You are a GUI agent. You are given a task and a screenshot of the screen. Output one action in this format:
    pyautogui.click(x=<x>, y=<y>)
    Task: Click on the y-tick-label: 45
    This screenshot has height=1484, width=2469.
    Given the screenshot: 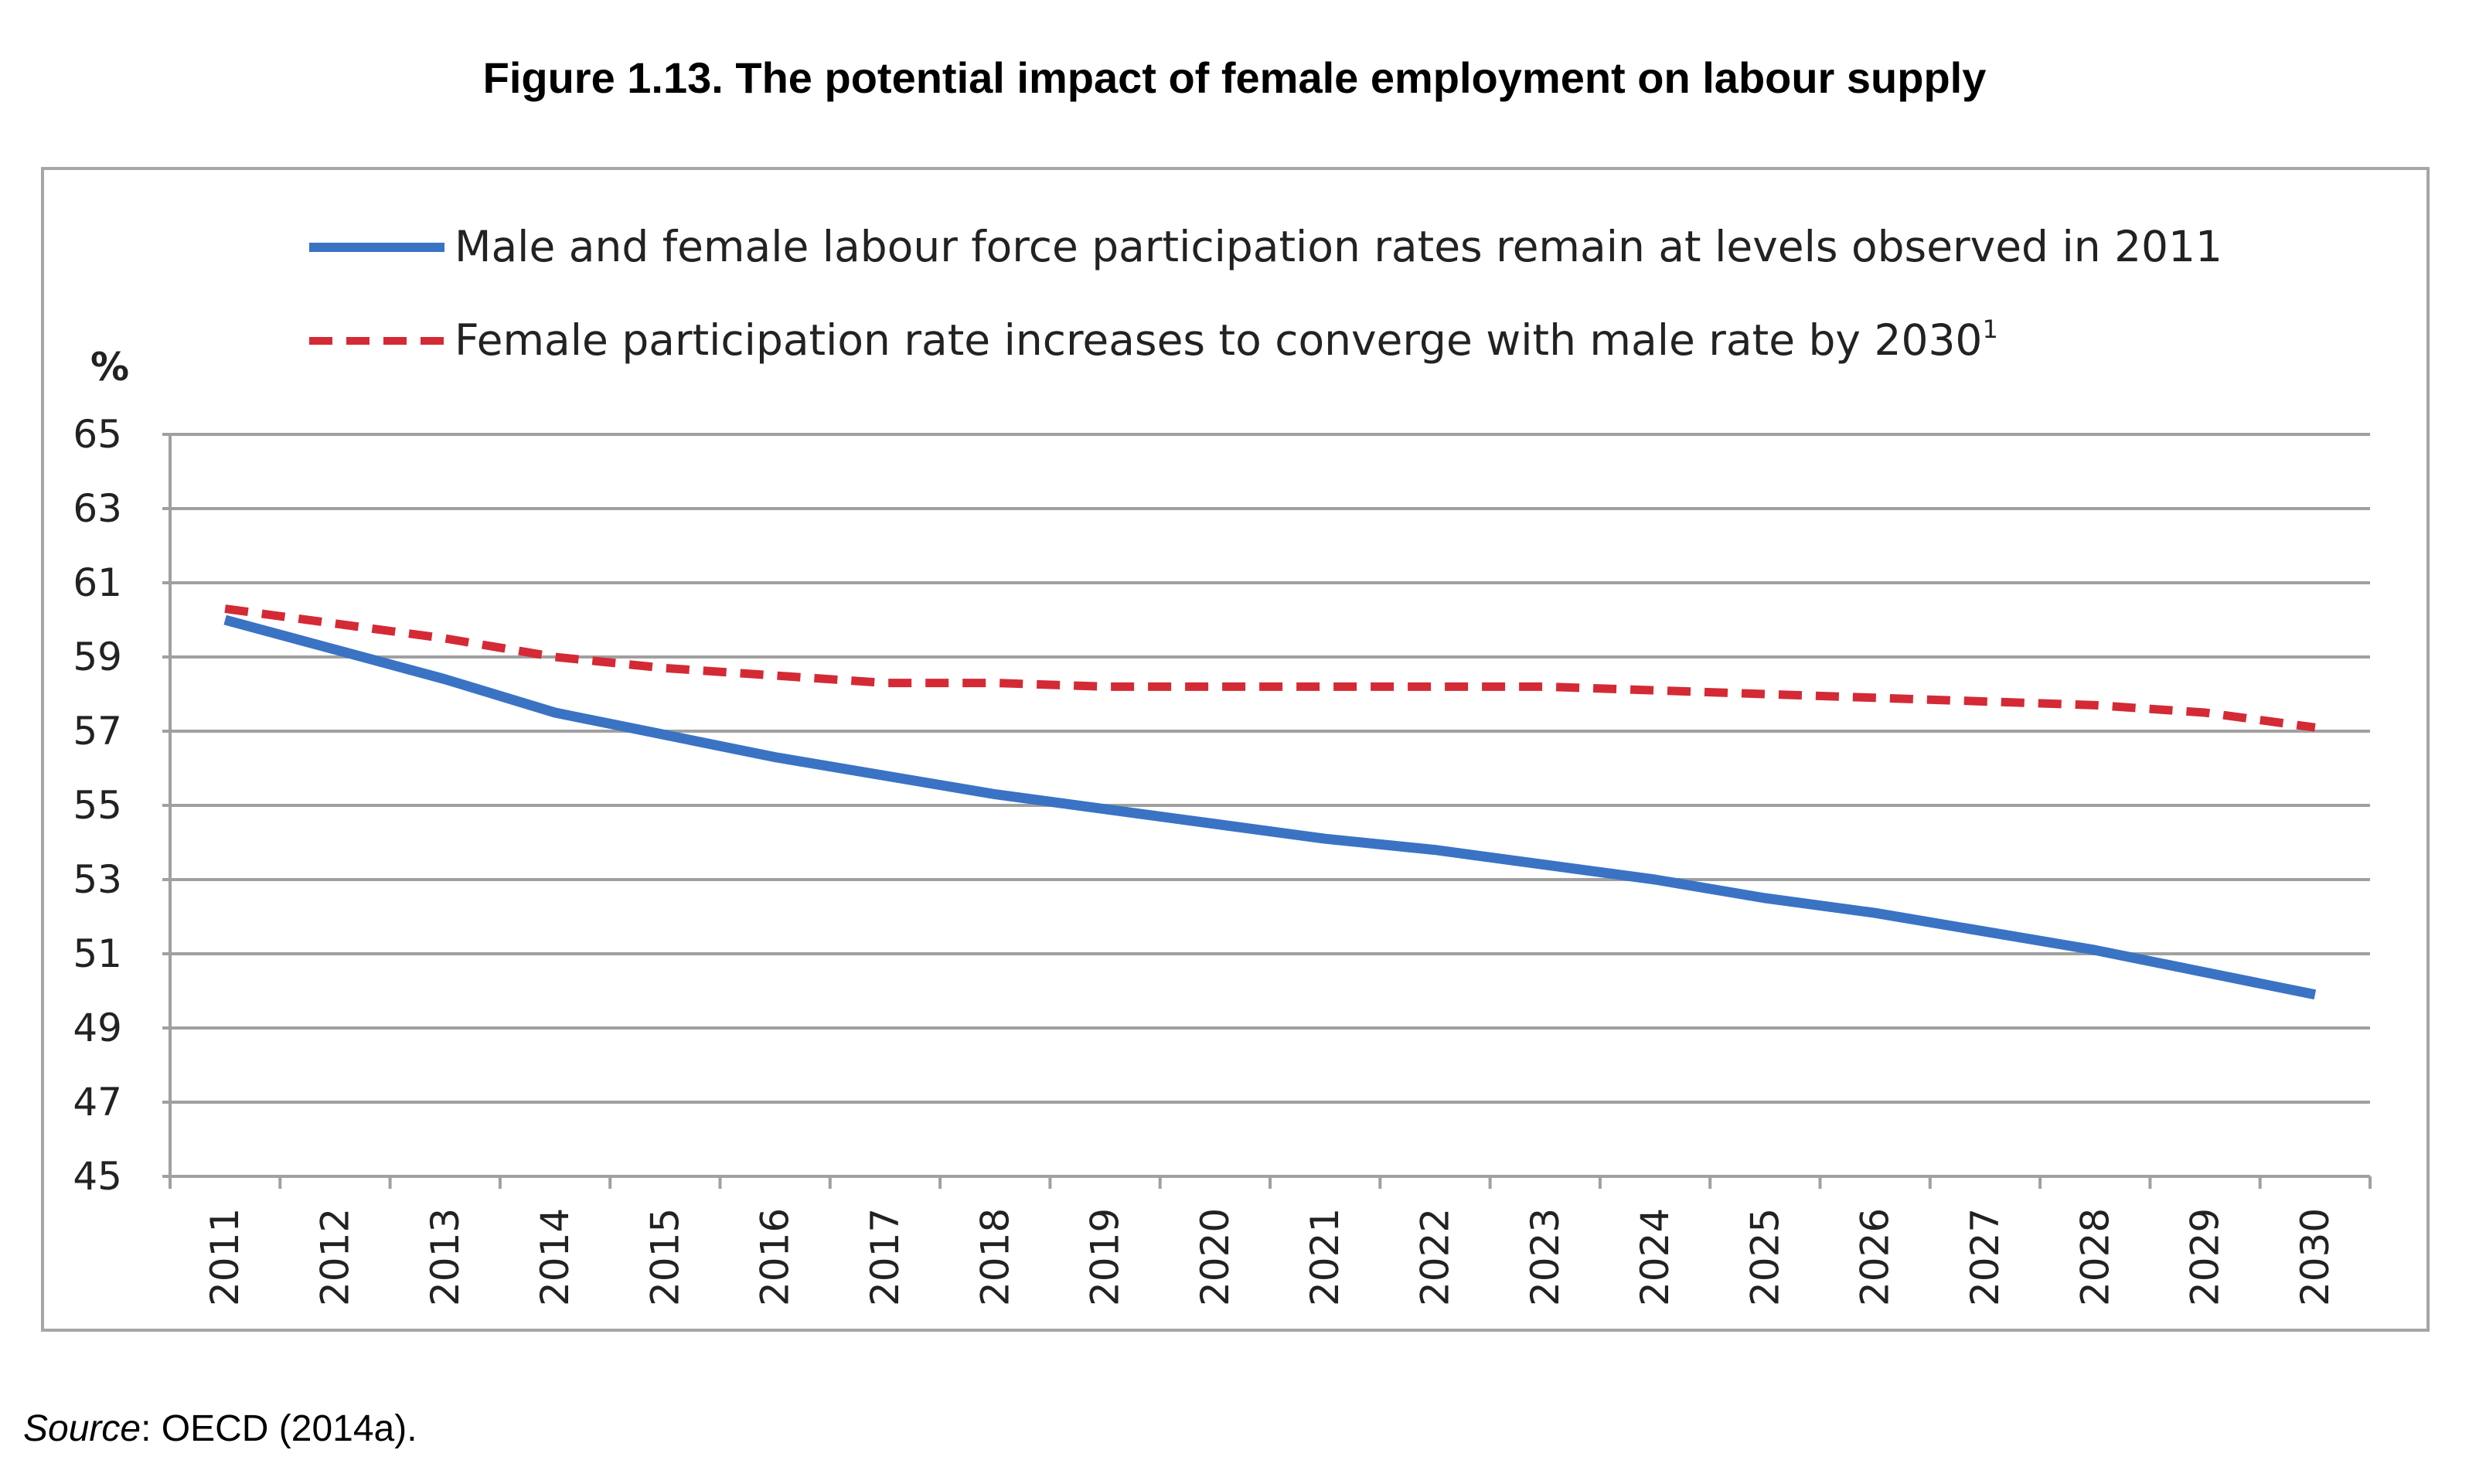 What is the action you would take?
    pyautogui.click(x=97, y=1176)
    